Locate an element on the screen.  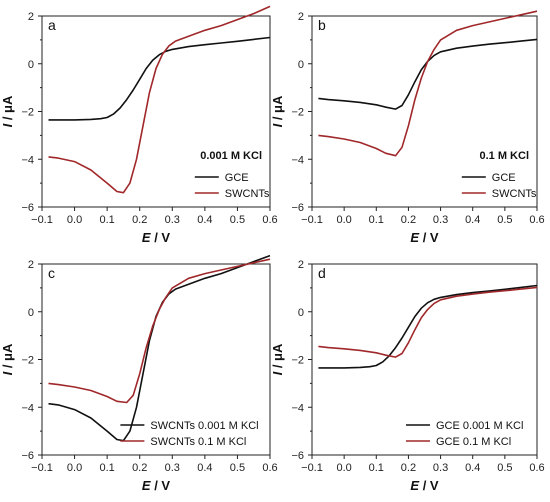
legend-label: SWCNTs 0.1 M KCl is located at coordinates (198, 442).